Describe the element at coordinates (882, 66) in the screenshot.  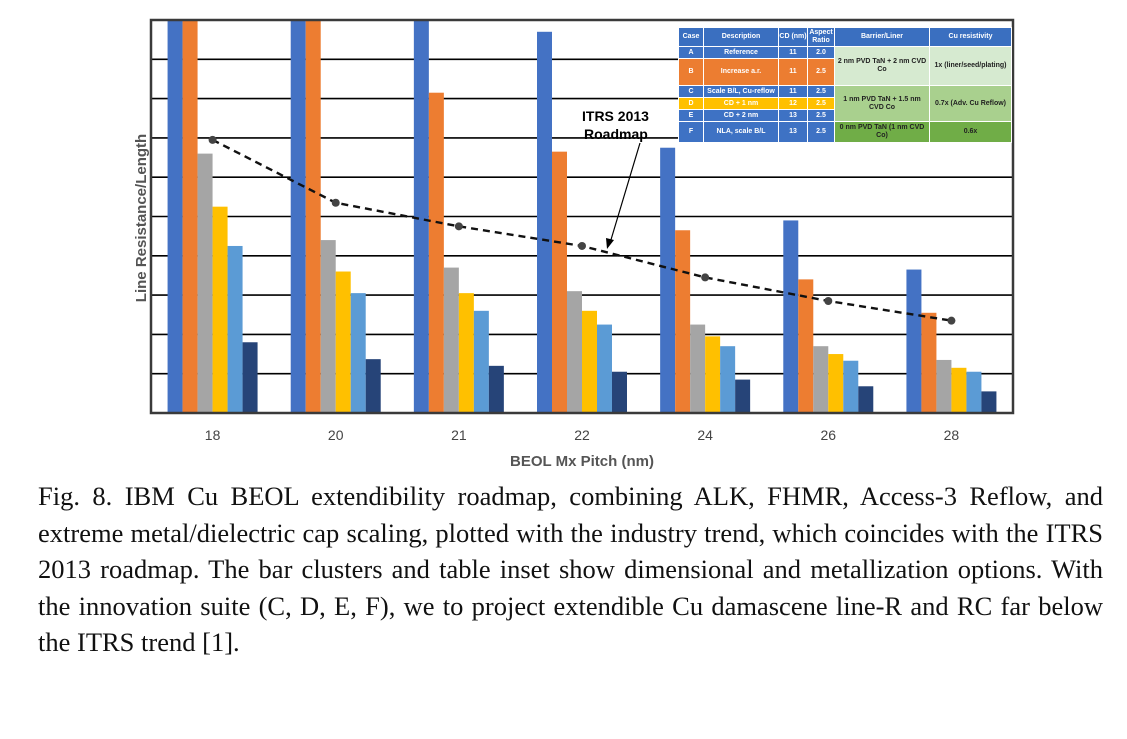
I see `barrier-liner-cell: 2 nm PVD TaN + 2 nm CVD Co` at that location.